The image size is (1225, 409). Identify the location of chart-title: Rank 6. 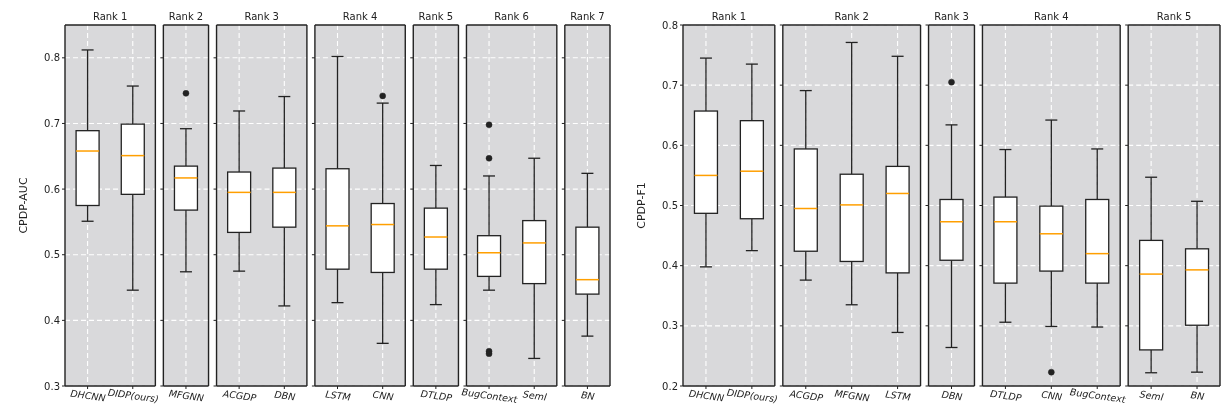
(511, 16).